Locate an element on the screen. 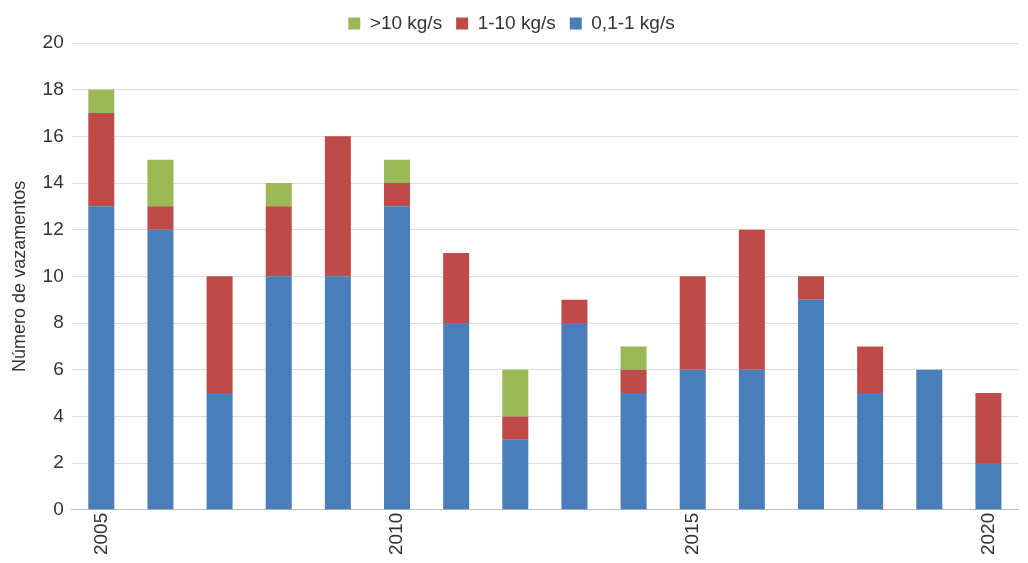  legend-label: 0,1-1 kg/s is located at coordinates (633, 22).